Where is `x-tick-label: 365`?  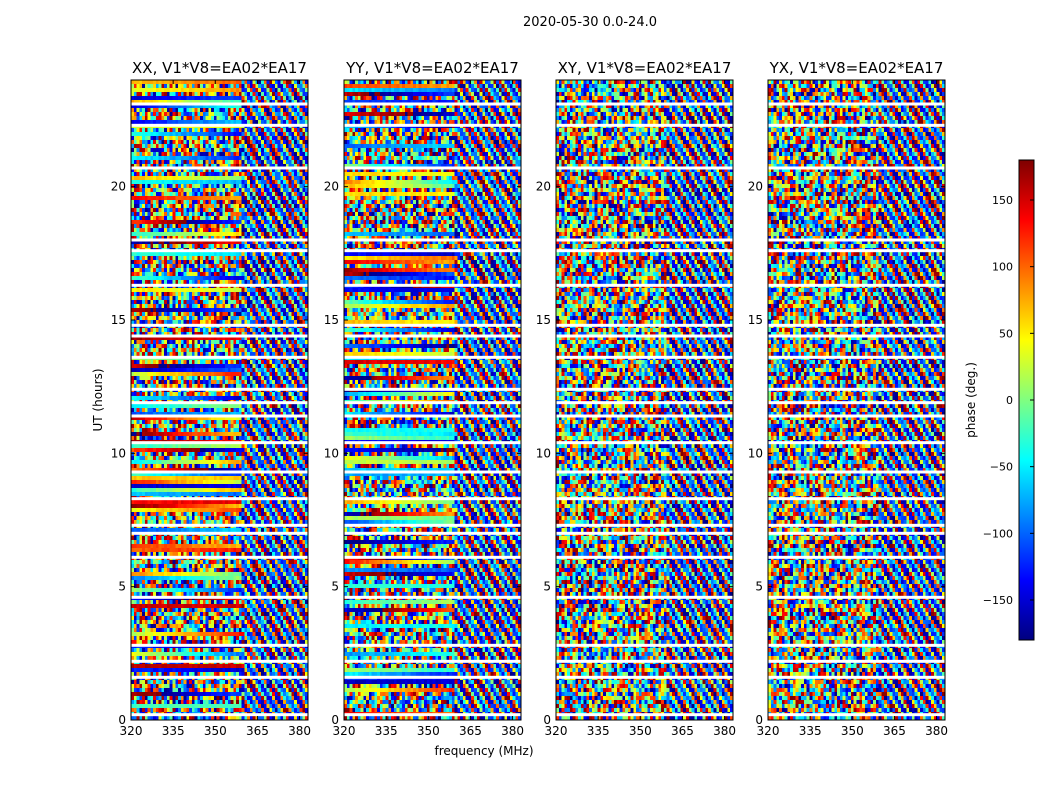
x-tick-label: 365 is located at coordinates (894, 731).